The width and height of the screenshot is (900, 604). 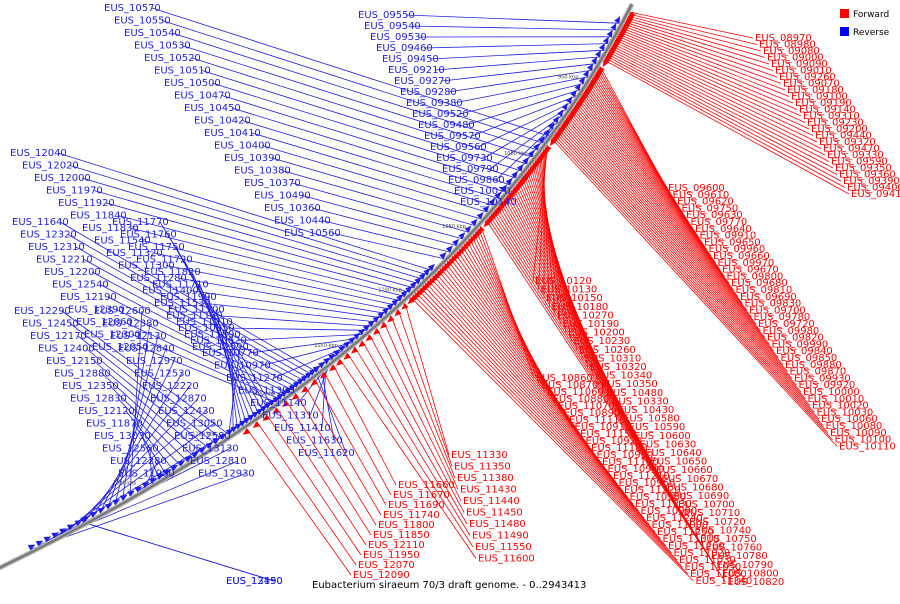 What do you see at coordinates (254, 378) in the screenshot?
I see `gene-label: EUS_11270` at bounding box center [254, 378].